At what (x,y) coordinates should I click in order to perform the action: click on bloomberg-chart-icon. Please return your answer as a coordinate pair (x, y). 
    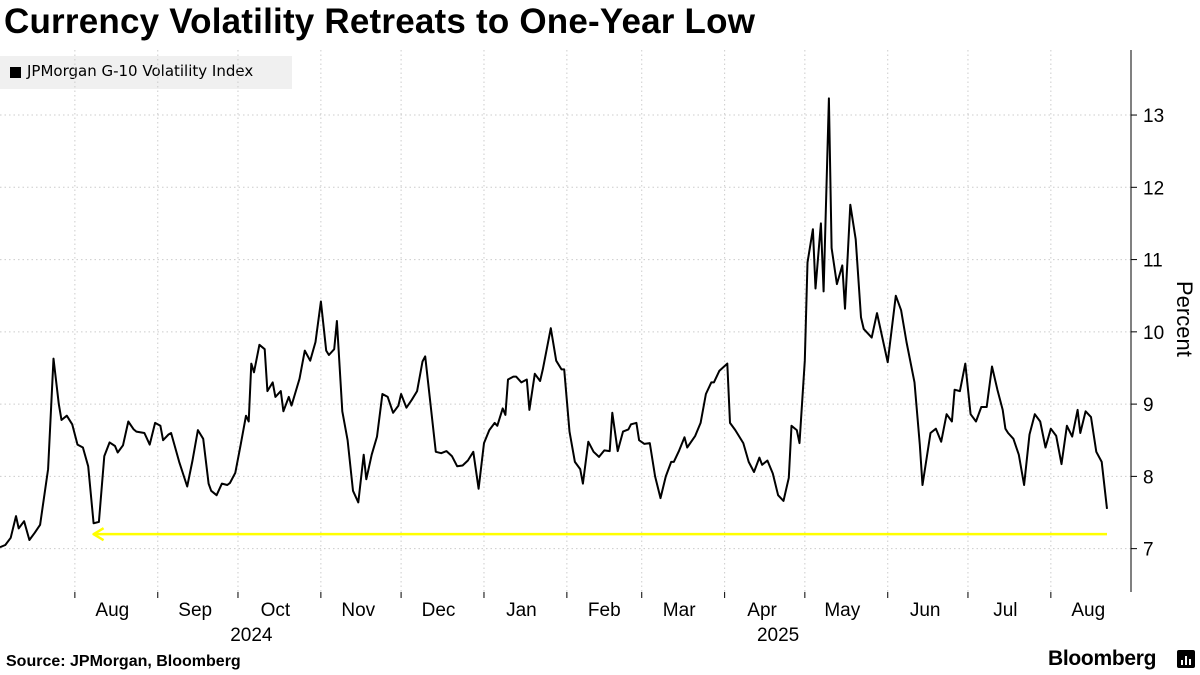
    Looking at the image, I should click on (1186, 659).